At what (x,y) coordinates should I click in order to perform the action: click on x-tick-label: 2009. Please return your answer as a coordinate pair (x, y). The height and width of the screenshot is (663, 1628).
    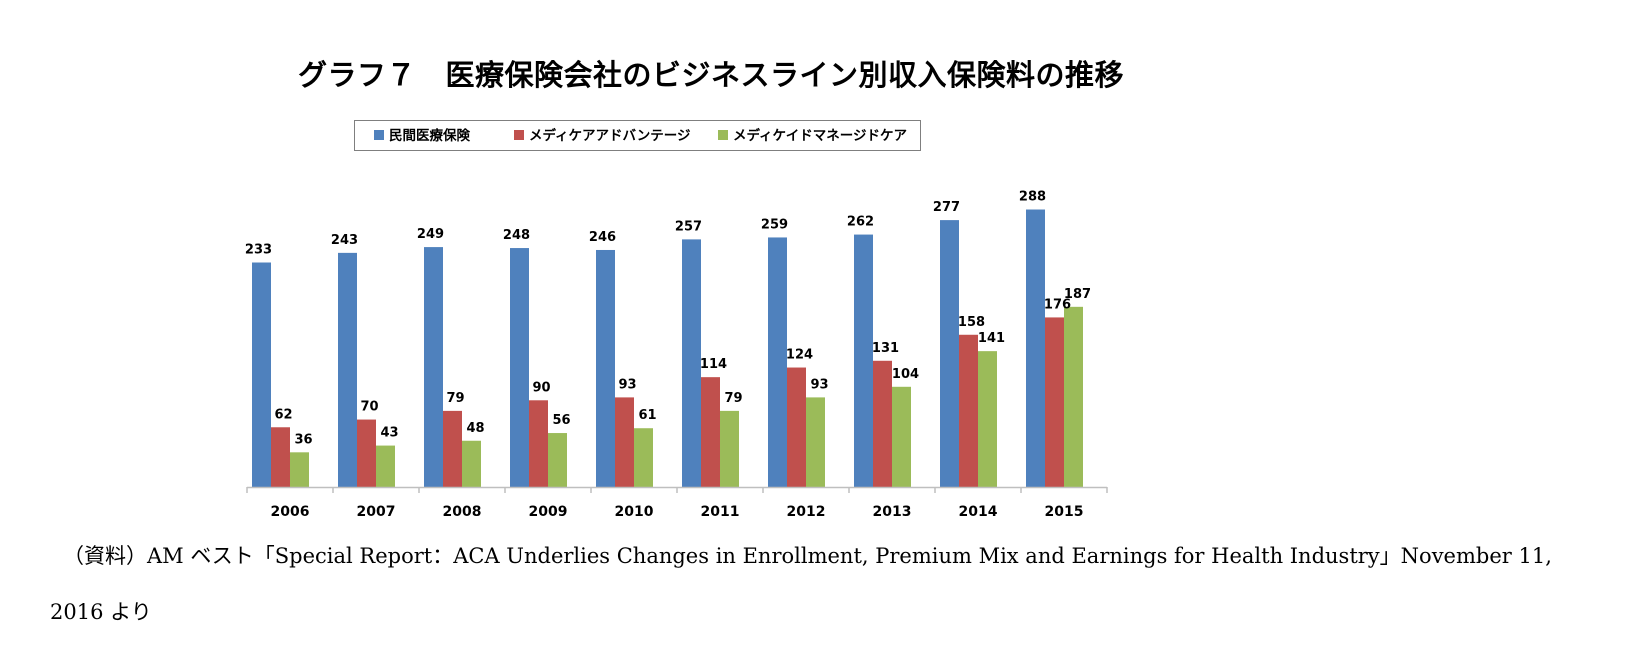
    Looking at the image, I should click on (548, 512).